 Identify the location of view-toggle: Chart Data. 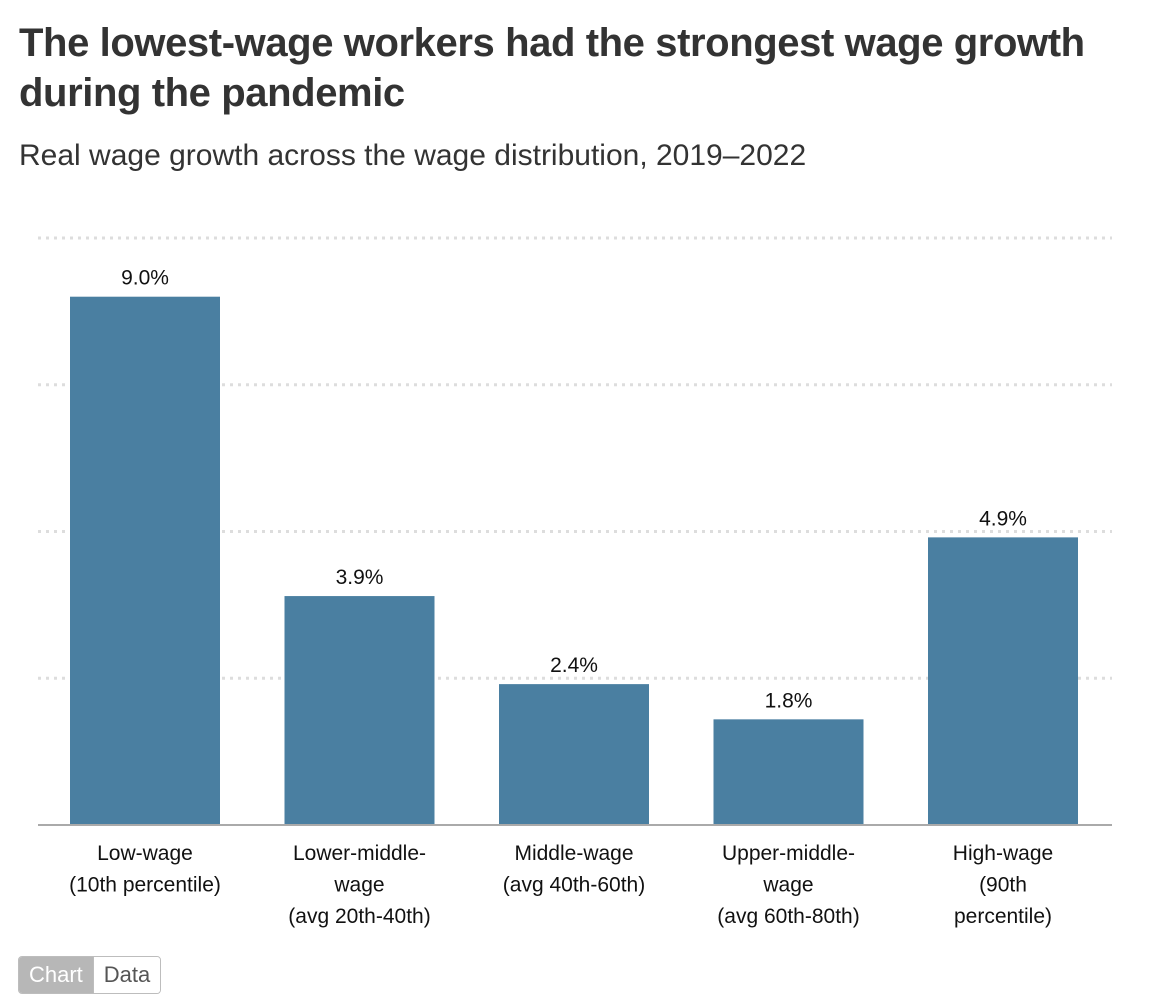
(90, 975).